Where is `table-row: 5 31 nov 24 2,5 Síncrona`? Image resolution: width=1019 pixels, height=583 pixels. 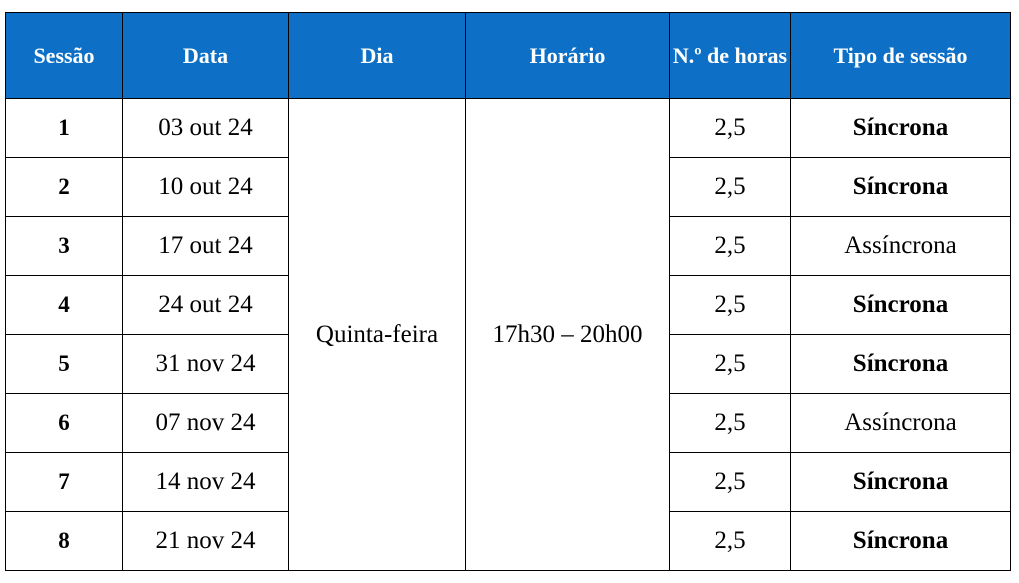
table-row: 5 31 nov 24 2,5 Síncrona is located at coordinates (508, 364).